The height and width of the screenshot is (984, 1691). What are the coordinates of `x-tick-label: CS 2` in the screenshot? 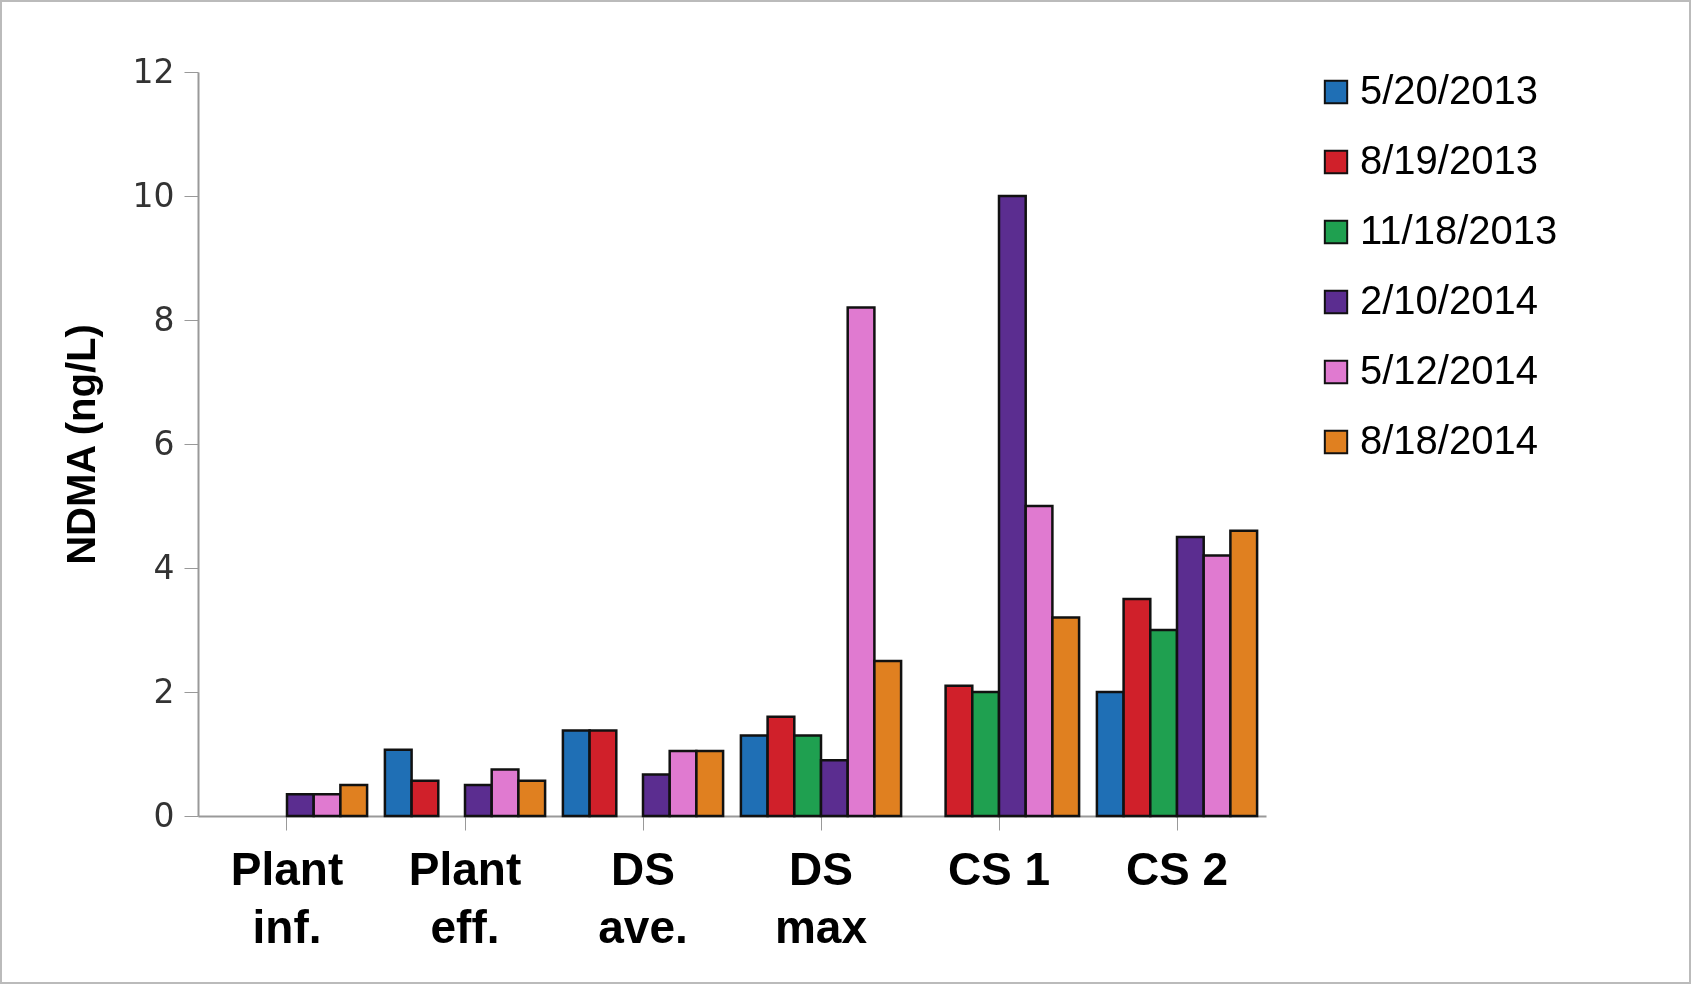 It's located at (1177, 868).